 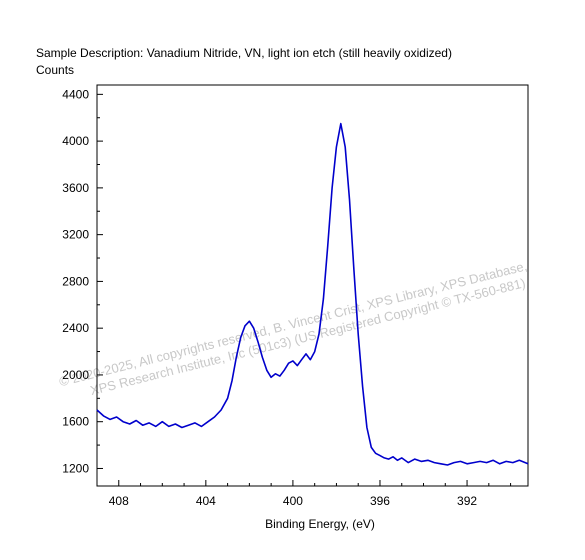 What do you see at coordinates (75, 375) in the screenshot?
I see `y-tick-label: 2000` at bounding box center [75, 375].